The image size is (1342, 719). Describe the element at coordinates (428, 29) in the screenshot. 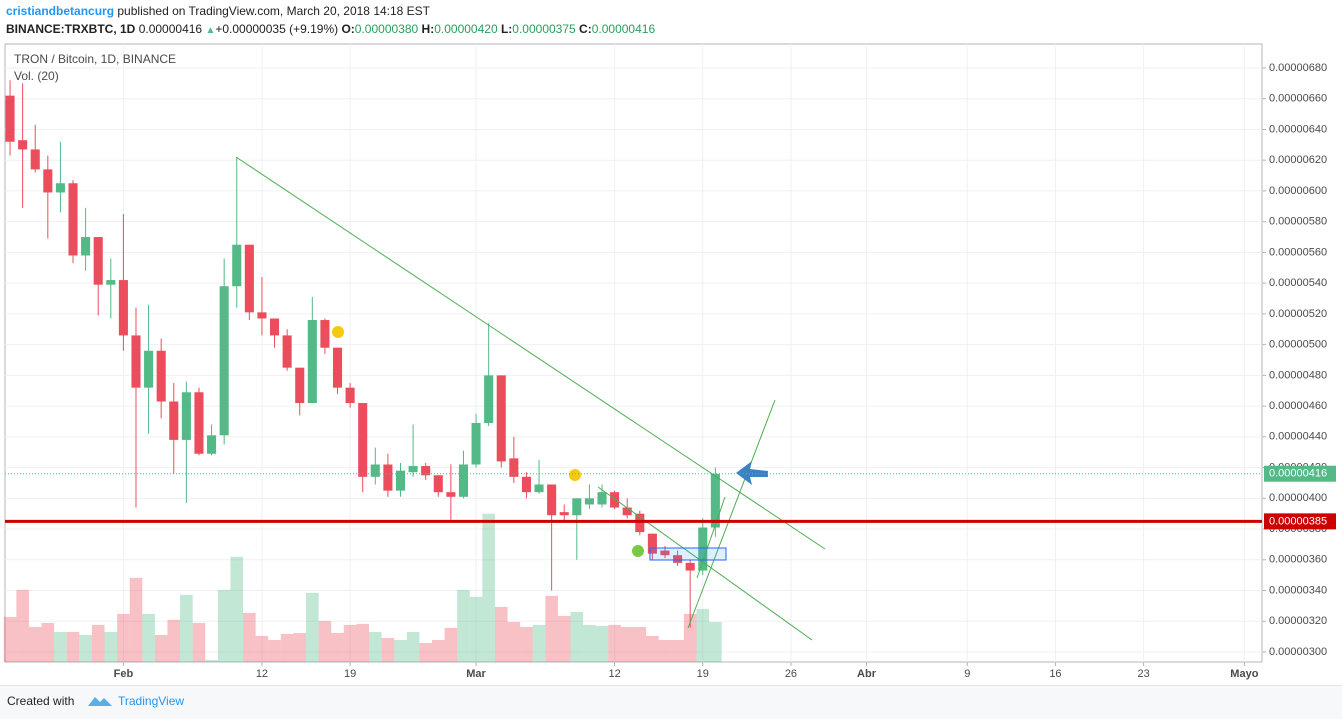

I see `h-label: H:` at that location.